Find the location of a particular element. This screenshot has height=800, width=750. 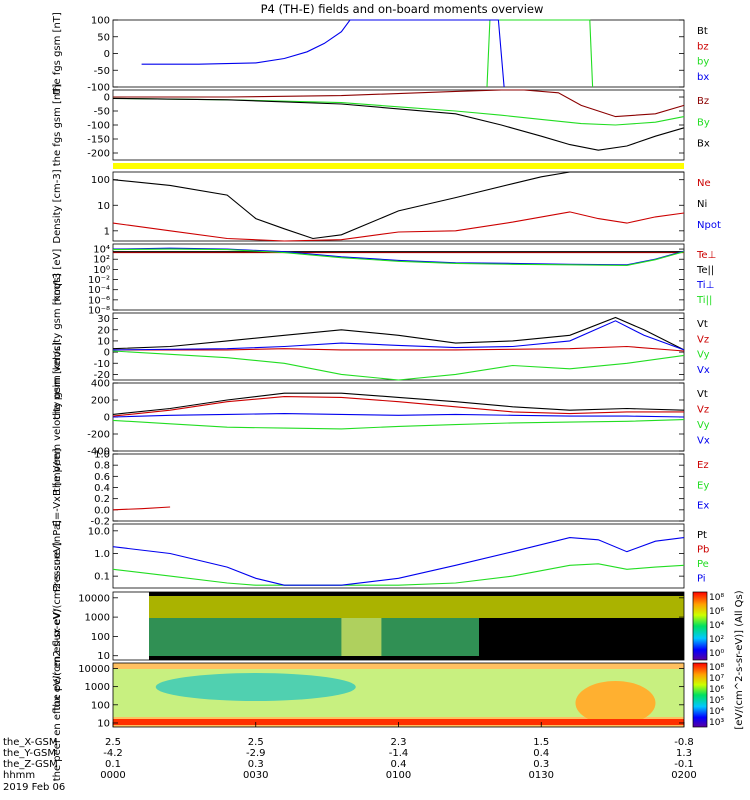

y-tick-label: 100 is located at coordinates (100, 637).